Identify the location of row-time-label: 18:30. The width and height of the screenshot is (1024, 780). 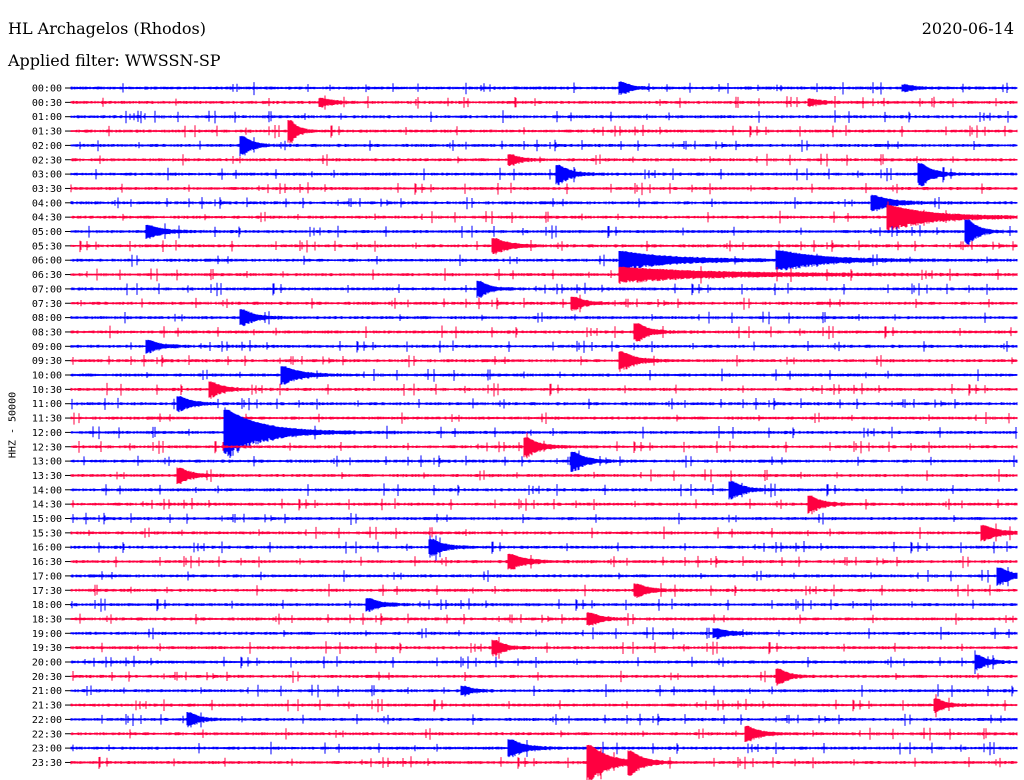
(47, 619).